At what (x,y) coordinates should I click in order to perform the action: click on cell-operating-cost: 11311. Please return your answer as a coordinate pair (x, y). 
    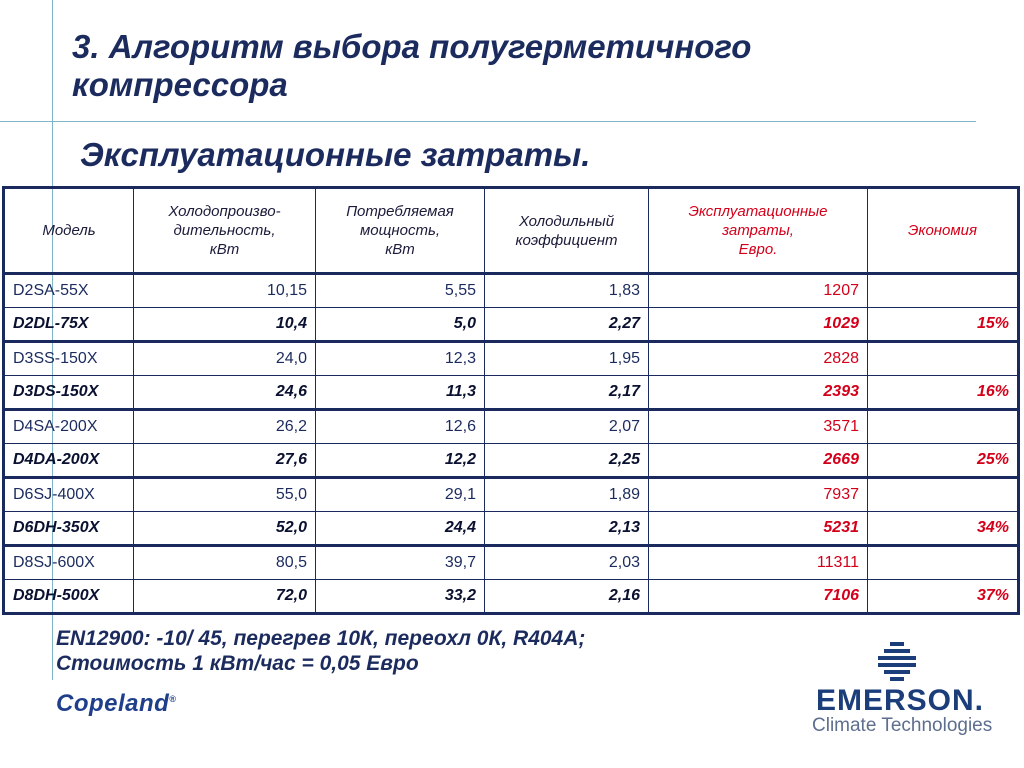
    Looking at the image, I should click on (758, 562).